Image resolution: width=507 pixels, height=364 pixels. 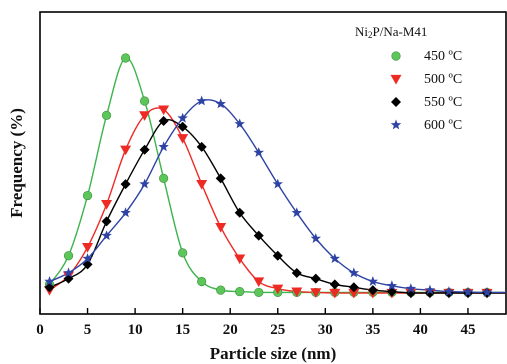 I want to click on legend-label: 600 ºC, so click(x=443, y=125).